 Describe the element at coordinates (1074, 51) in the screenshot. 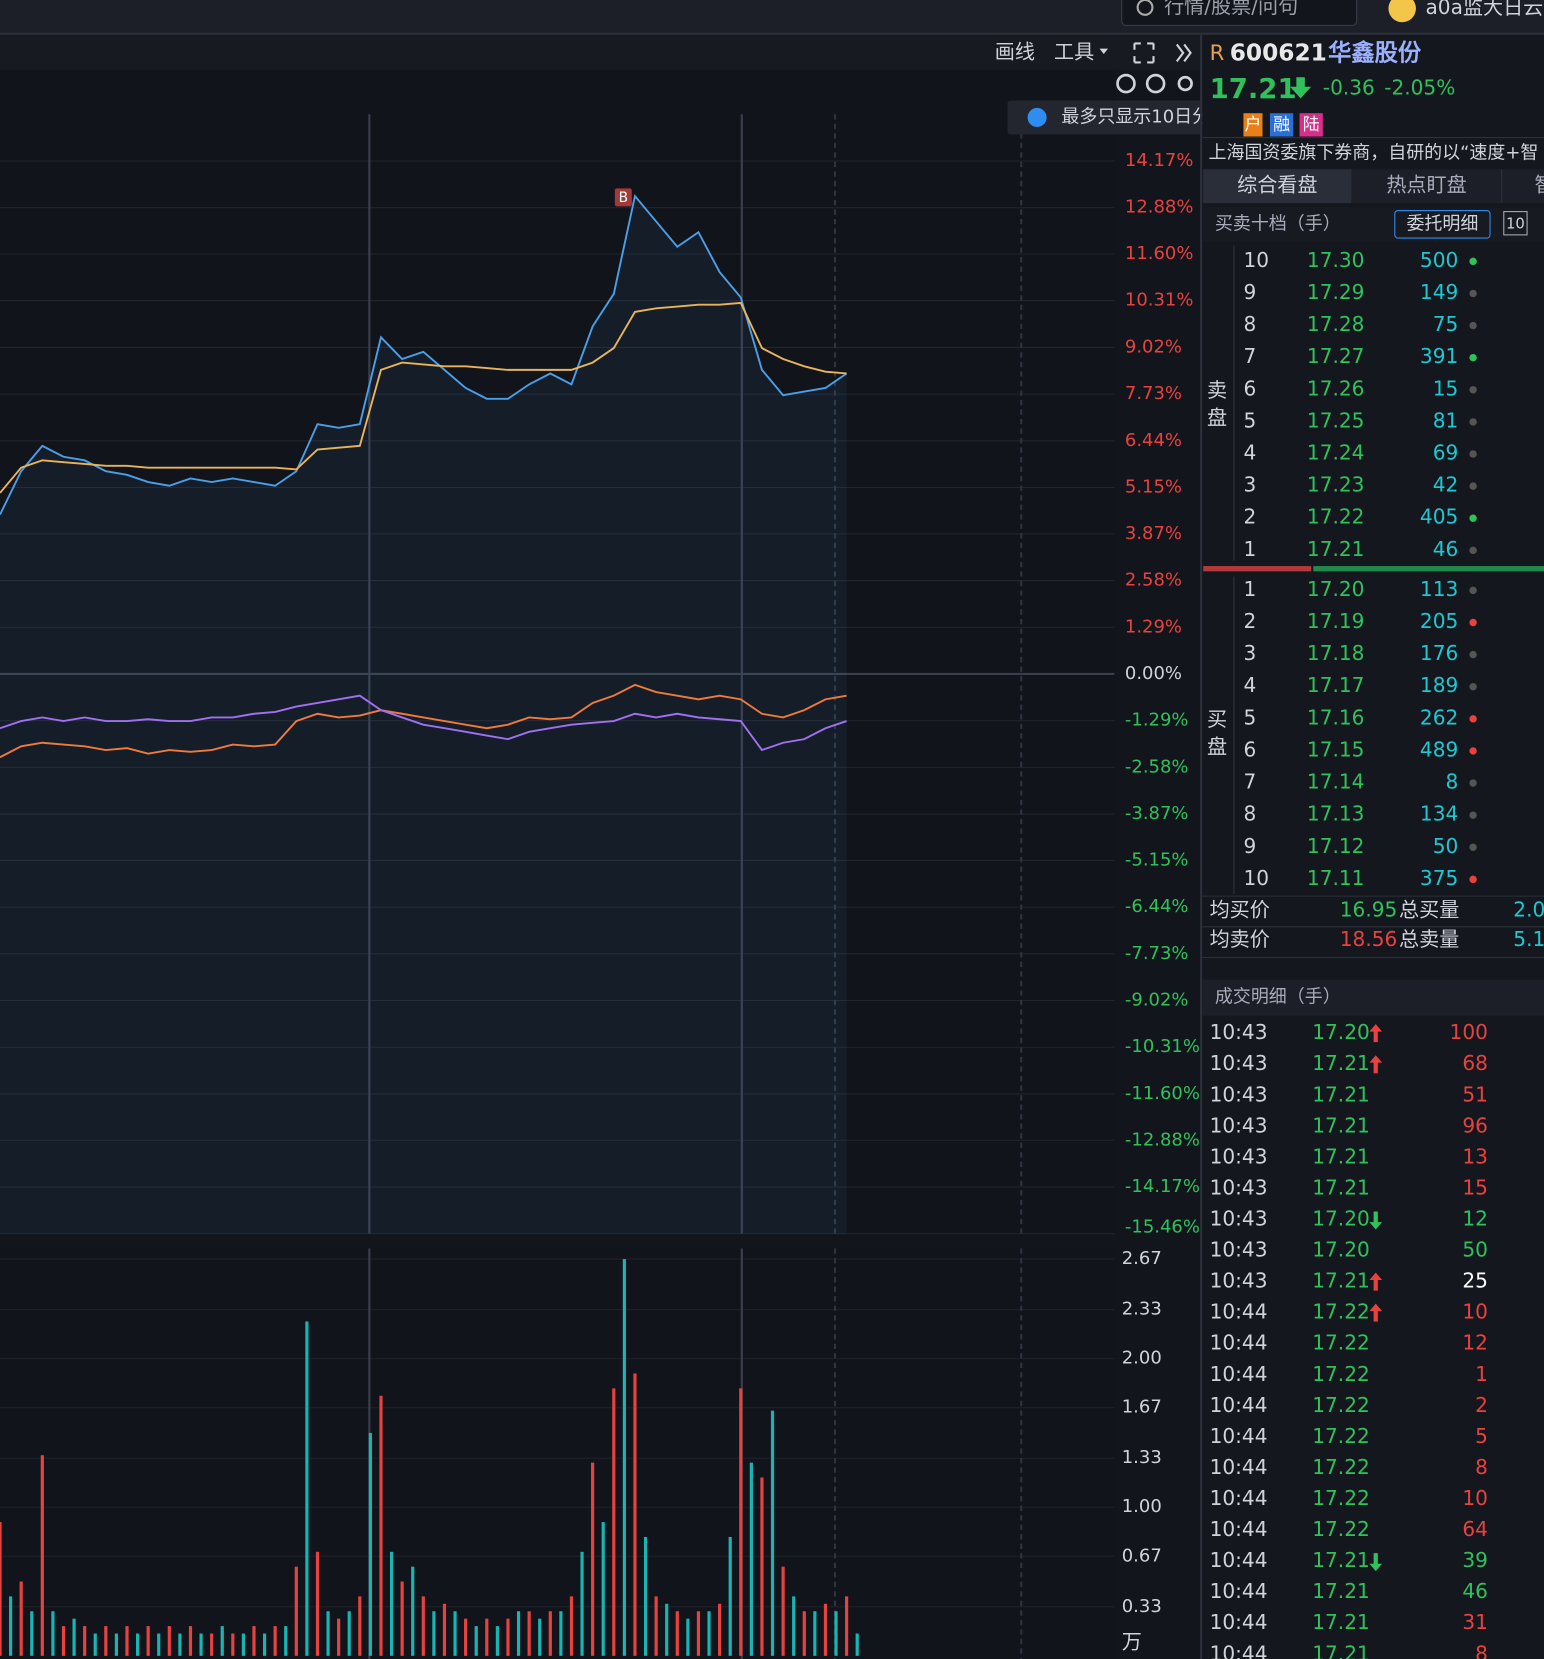

I see `tools-button: 工具` at that location.